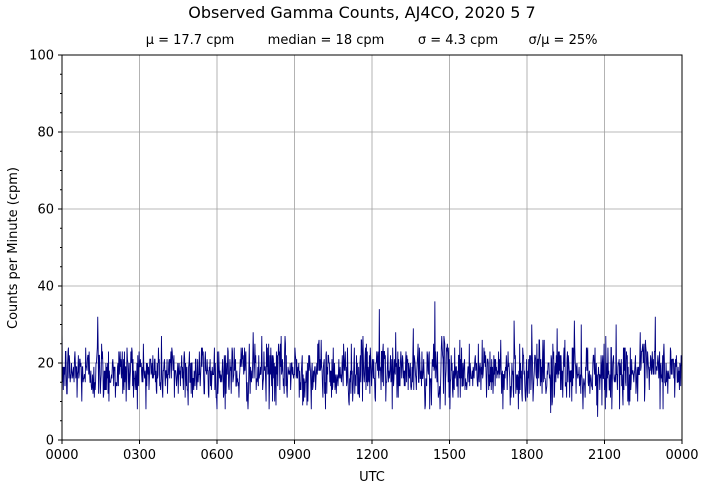 This screenshot has width=705, height=489. Describe the element at coordinates (216, 455) in the screenshot. I see `x-tick-label: 0600` at that location.